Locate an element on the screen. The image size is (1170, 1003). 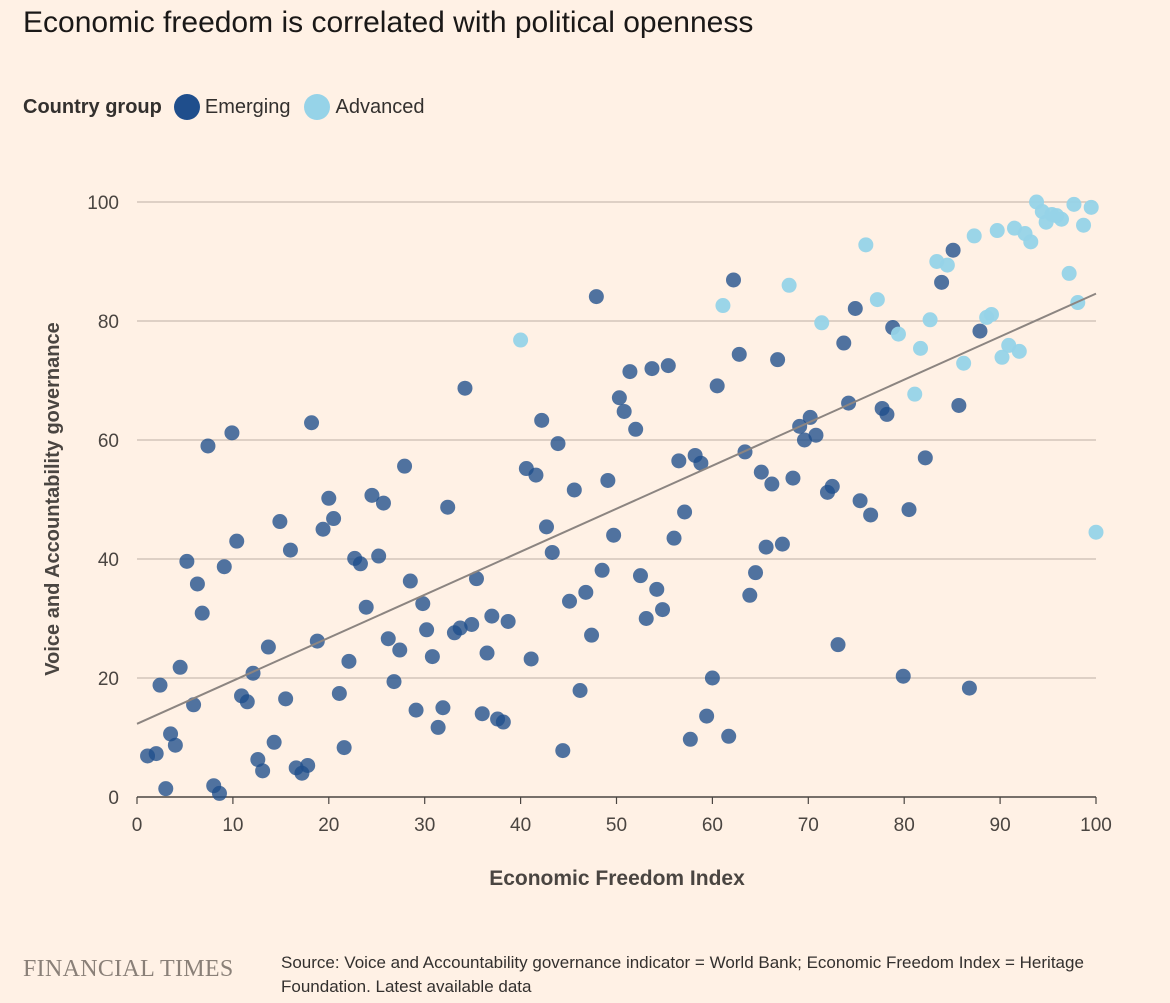
y-tick-label: 100 is located at coordinates (103, 203).